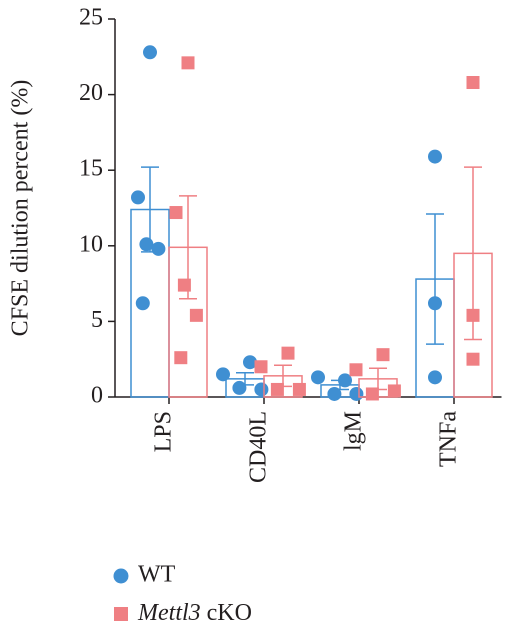 The width and height of the screenshot is (512, 637). What do you see at coordinates (354, 431) in the screenshot?
I see `x-tick-label: lgM` at bounding box center [354, 431].